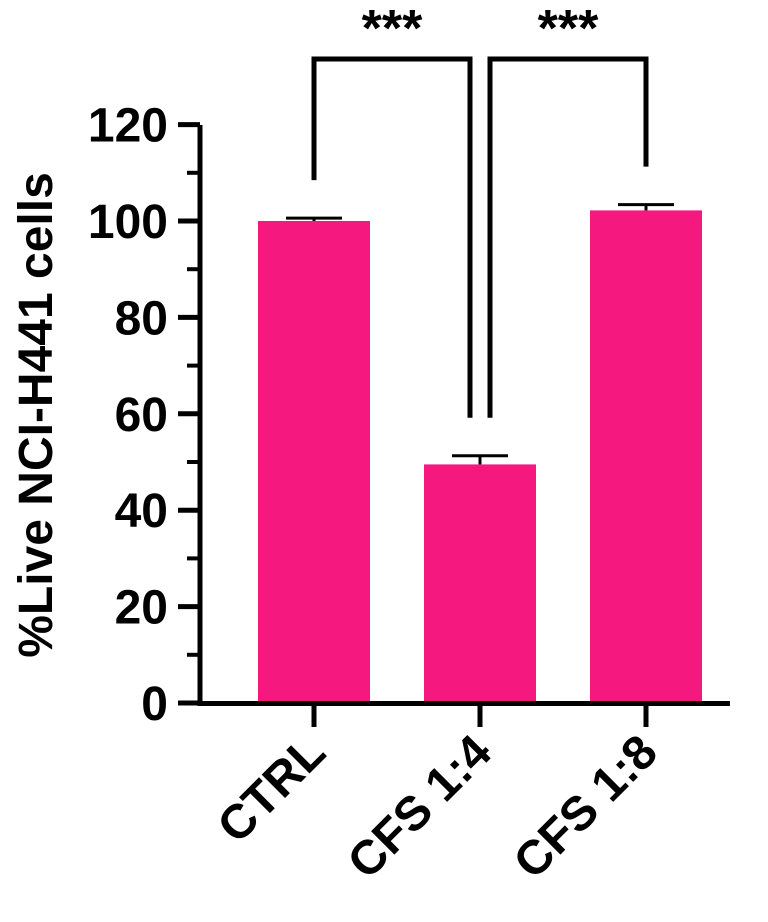 The height and width of the screenshot is (922, 768). What do you see at coordinates (480, 334) in the screenshot?
I see `error-bars-layer` at bounding box center [480, 334].